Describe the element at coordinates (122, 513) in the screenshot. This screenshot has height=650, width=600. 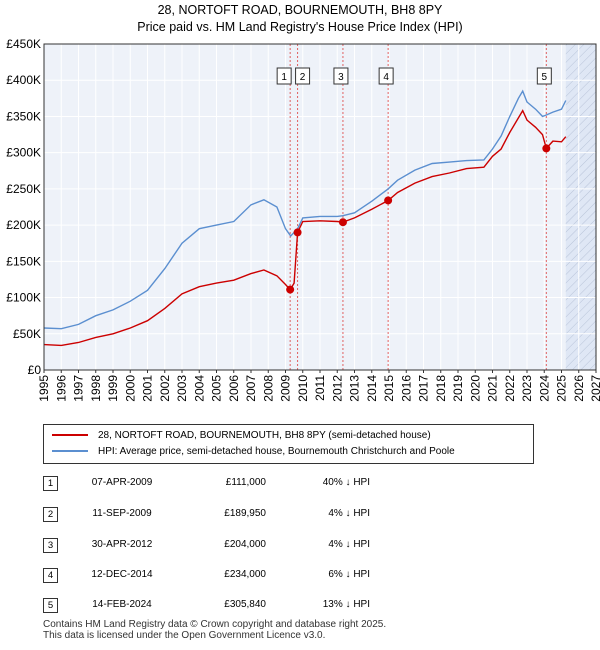
I see `transaction-date: 11-SEP-2009` at that location.